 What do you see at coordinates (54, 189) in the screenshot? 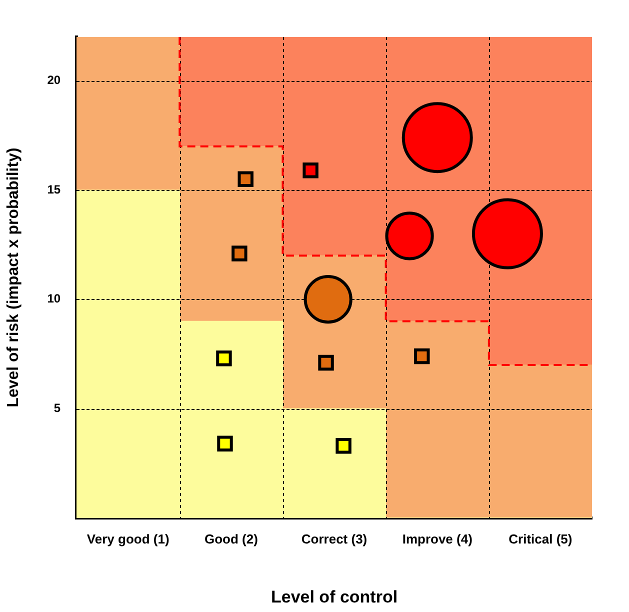
I see `y-tick-label: 15` at bounding box center [54, 189].